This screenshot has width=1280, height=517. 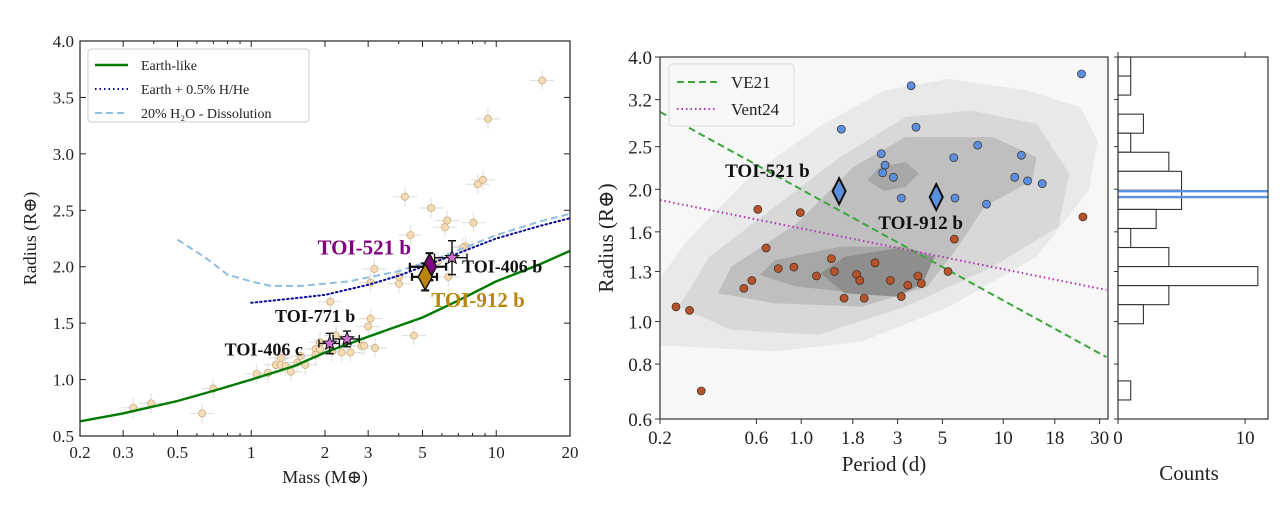 What do you see at coordinates (123, 452) in the screenshot?
I see `x-tick-label: 0.3` at bounding box center [123, 452].